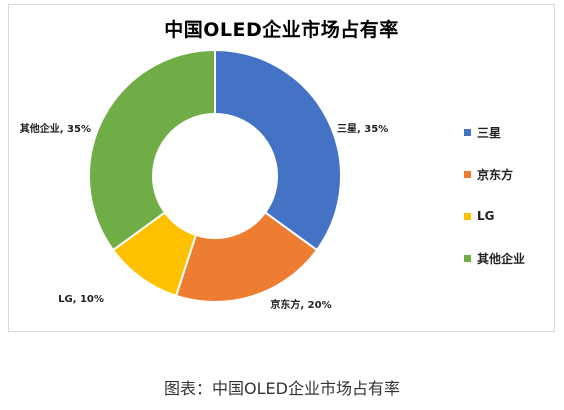 Image resolution: width=564 pixels, height=410 pixels. What do you see at coordinates (486, 216) in the screenshot?
I see `legend-label: LG` at bounding box center [486, 216].